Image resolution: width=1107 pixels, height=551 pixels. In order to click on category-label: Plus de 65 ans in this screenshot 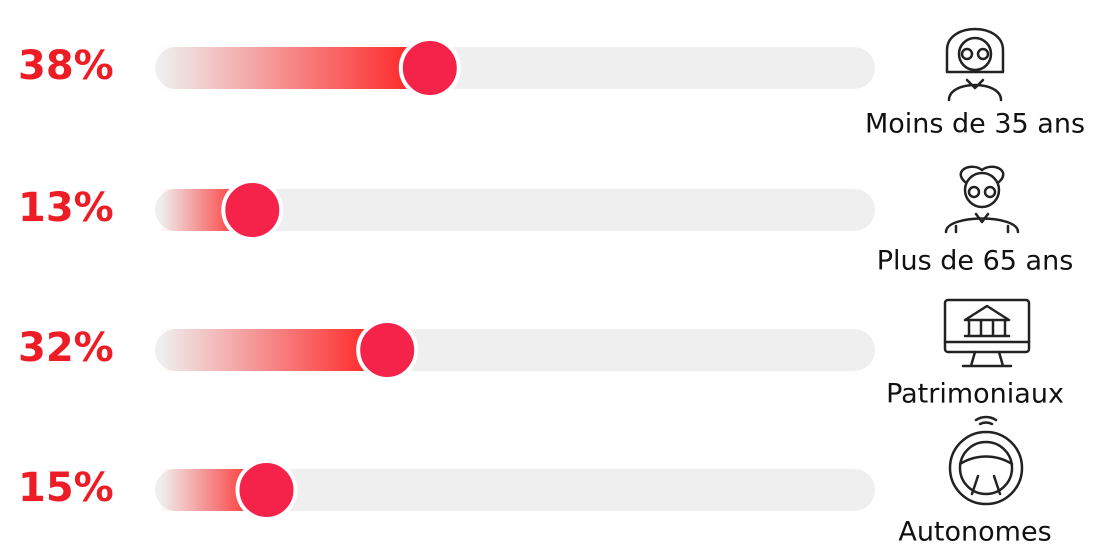, I will do `click(975, 261)`.